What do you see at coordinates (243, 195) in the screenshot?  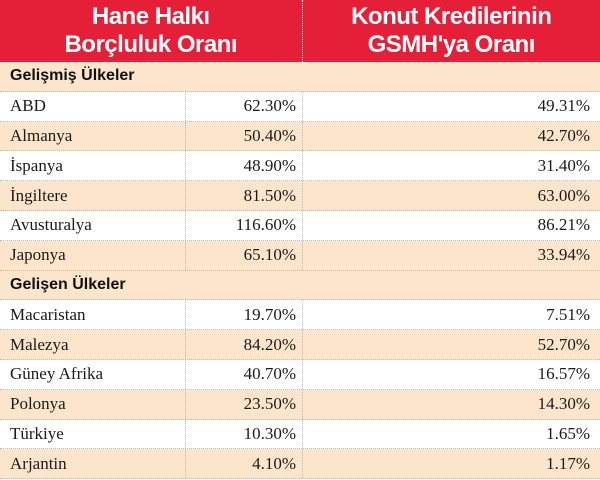 I see `household-debt-cell: 81.50%` at bounding box center [243, 195].